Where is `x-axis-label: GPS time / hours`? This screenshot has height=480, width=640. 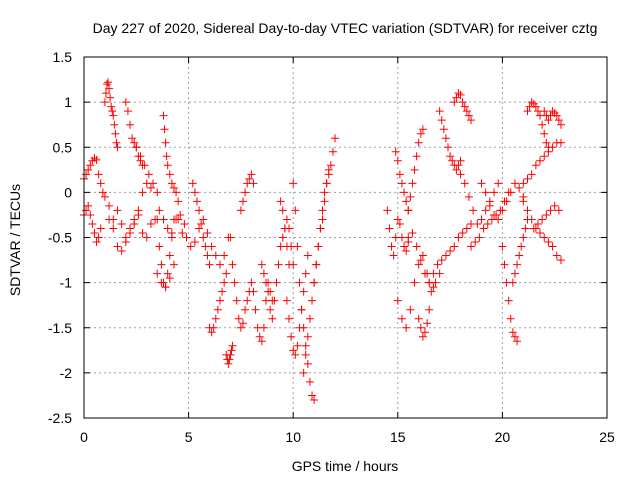
x-axis-label: GPS time / hours is located at coordinates (345, 466).